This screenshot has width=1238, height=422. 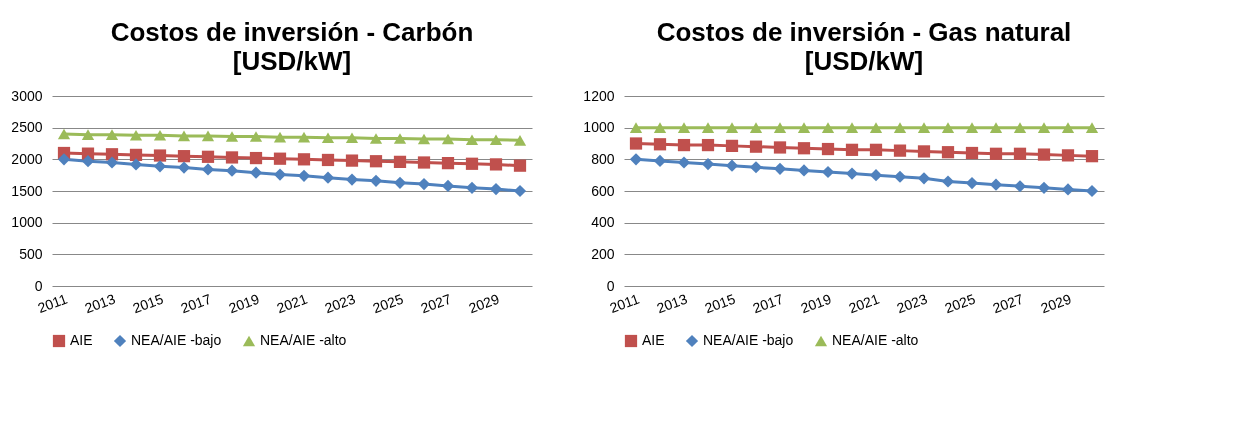 I want to click on x-tick-label: 2017, so click(x=196, y=303).